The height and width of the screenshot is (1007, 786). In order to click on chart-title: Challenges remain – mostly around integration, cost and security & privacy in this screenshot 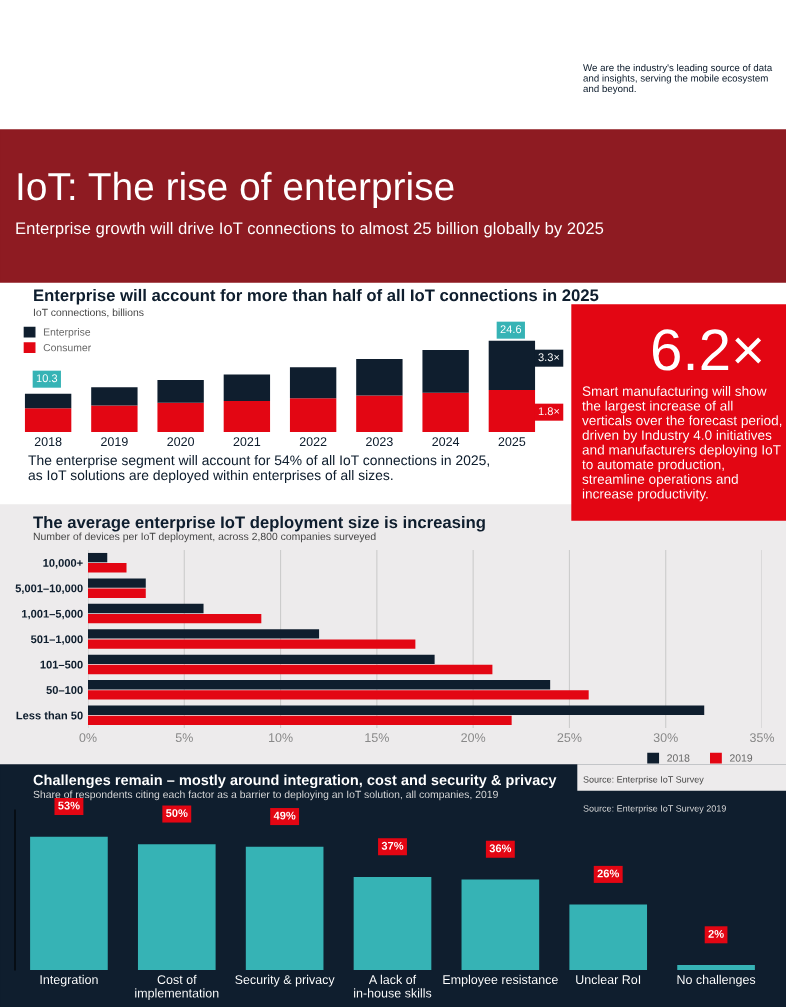, I will do `click(295, 781)`.